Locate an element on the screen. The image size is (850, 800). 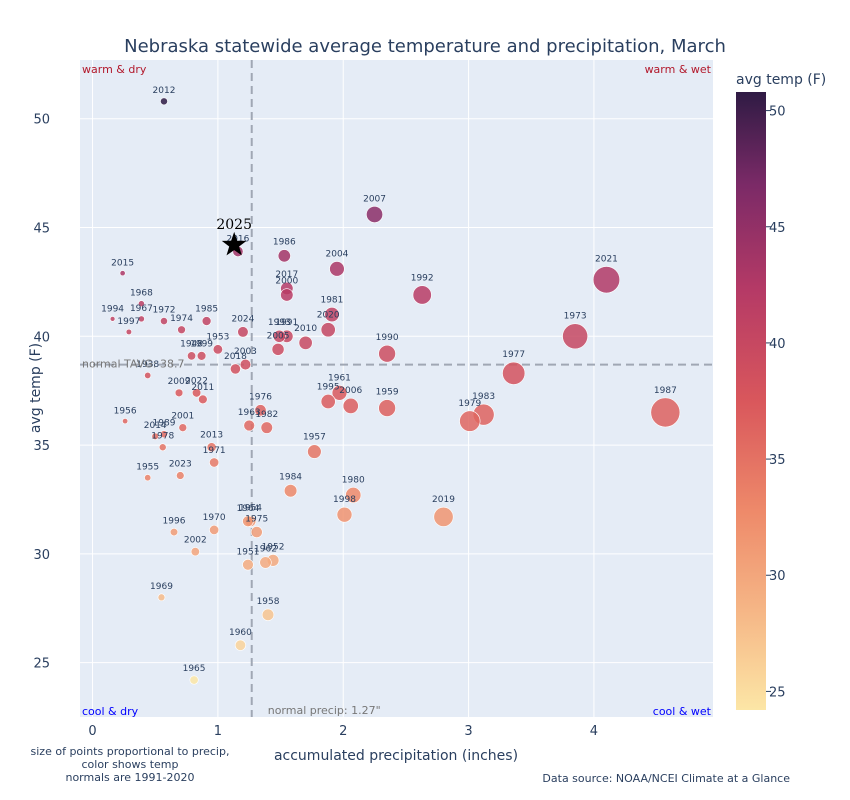
point-1997 is located at coordinates (128, 332).